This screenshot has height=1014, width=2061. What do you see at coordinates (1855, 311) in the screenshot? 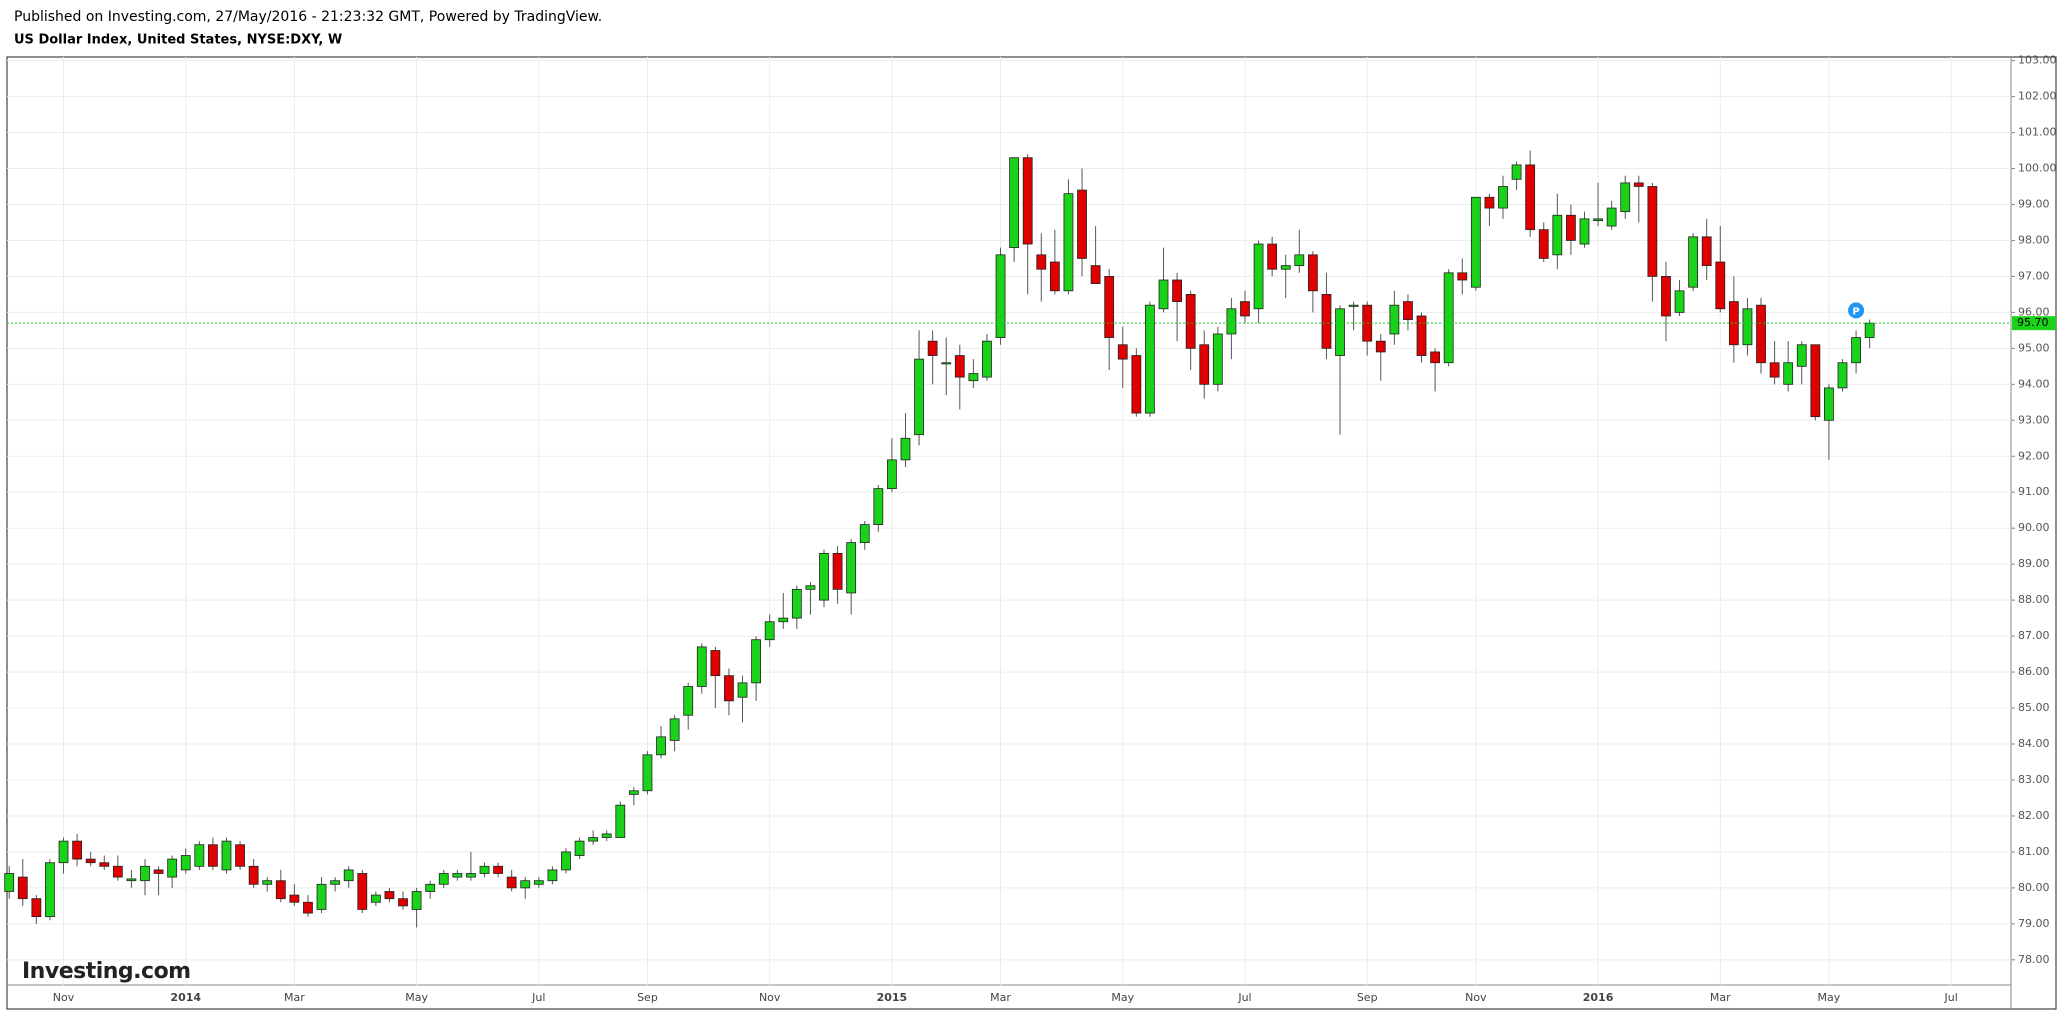
I see `marker-label: P` at bounding box center [1855, 311].